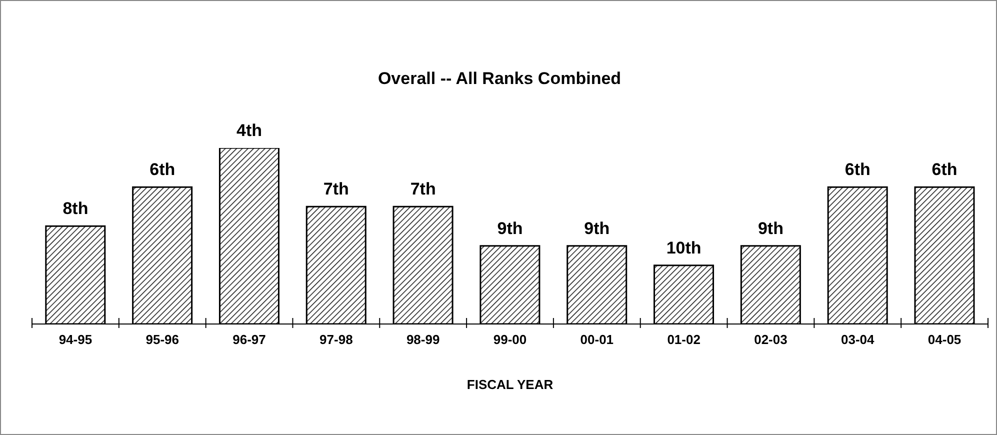 This screenshot has height=435, width=997. What do you see at coordinates (162, 339) in the screenshot?
I see `x-tick-label: 95-96` at bounding box center [162, 339].